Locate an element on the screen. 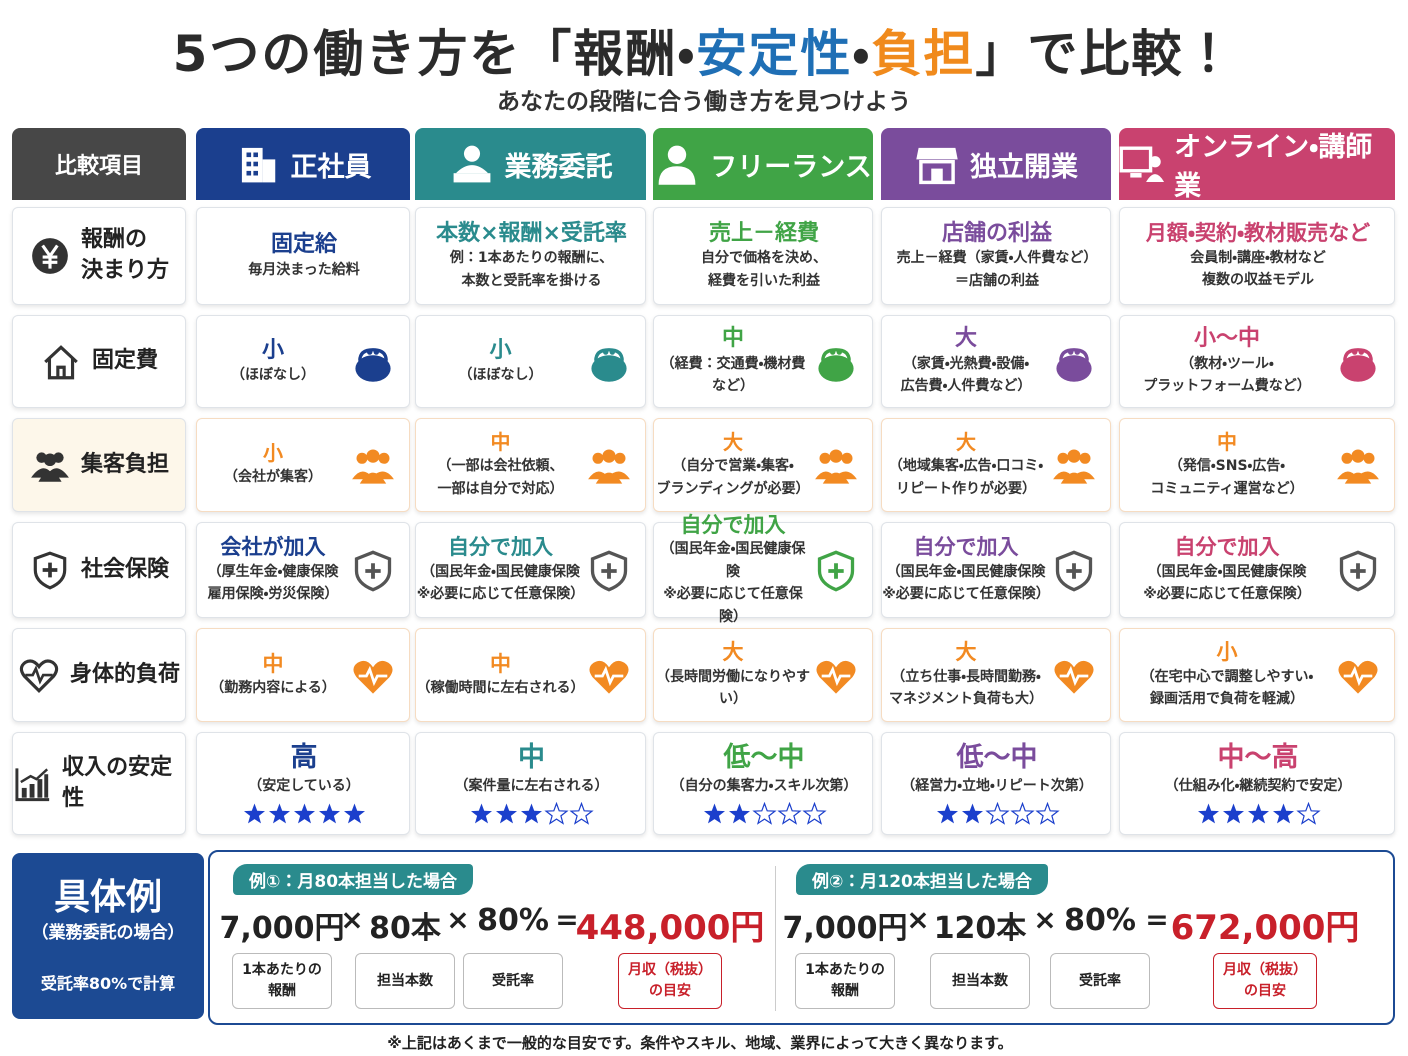 The height and width of the screenshot is (1056, 1408). table-cell: 売上－経費 自分で価格を決め、 経費を引いた利益 is located at coordinates (763, 256).